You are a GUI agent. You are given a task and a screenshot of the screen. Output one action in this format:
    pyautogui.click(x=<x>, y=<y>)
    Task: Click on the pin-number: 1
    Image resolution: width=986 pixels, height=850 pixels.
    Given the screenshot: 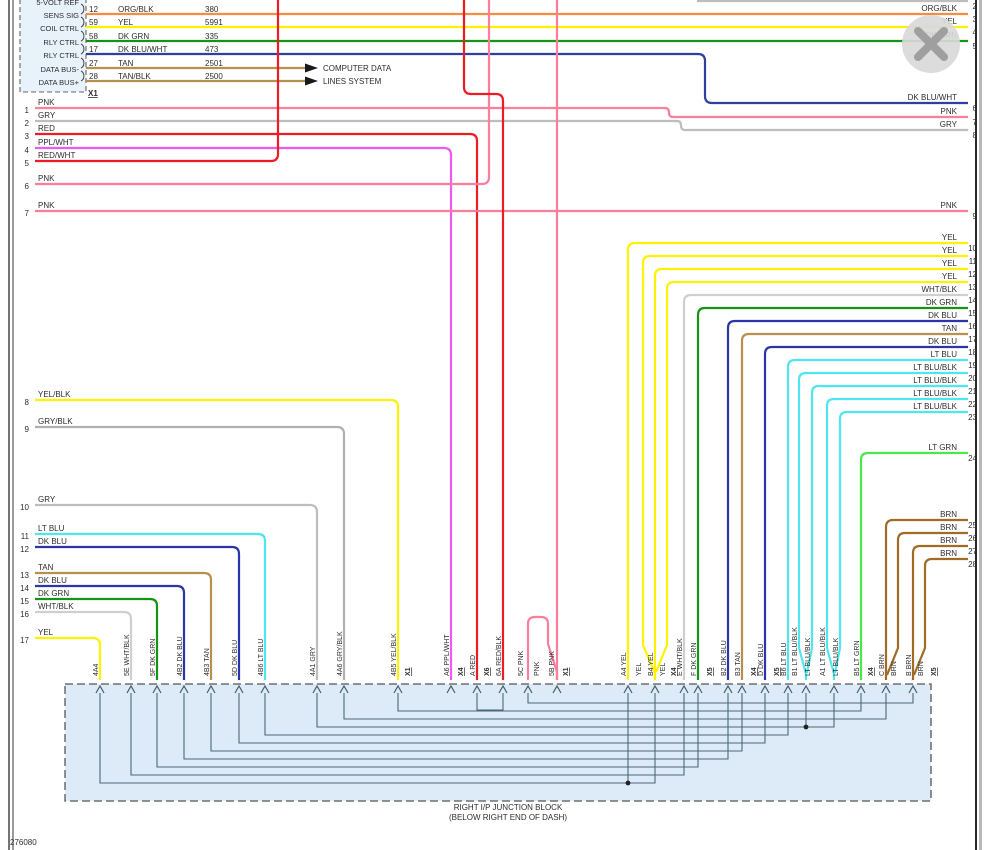 What is the action you would take?
    pyautogui.click(x=27, y=110)
    